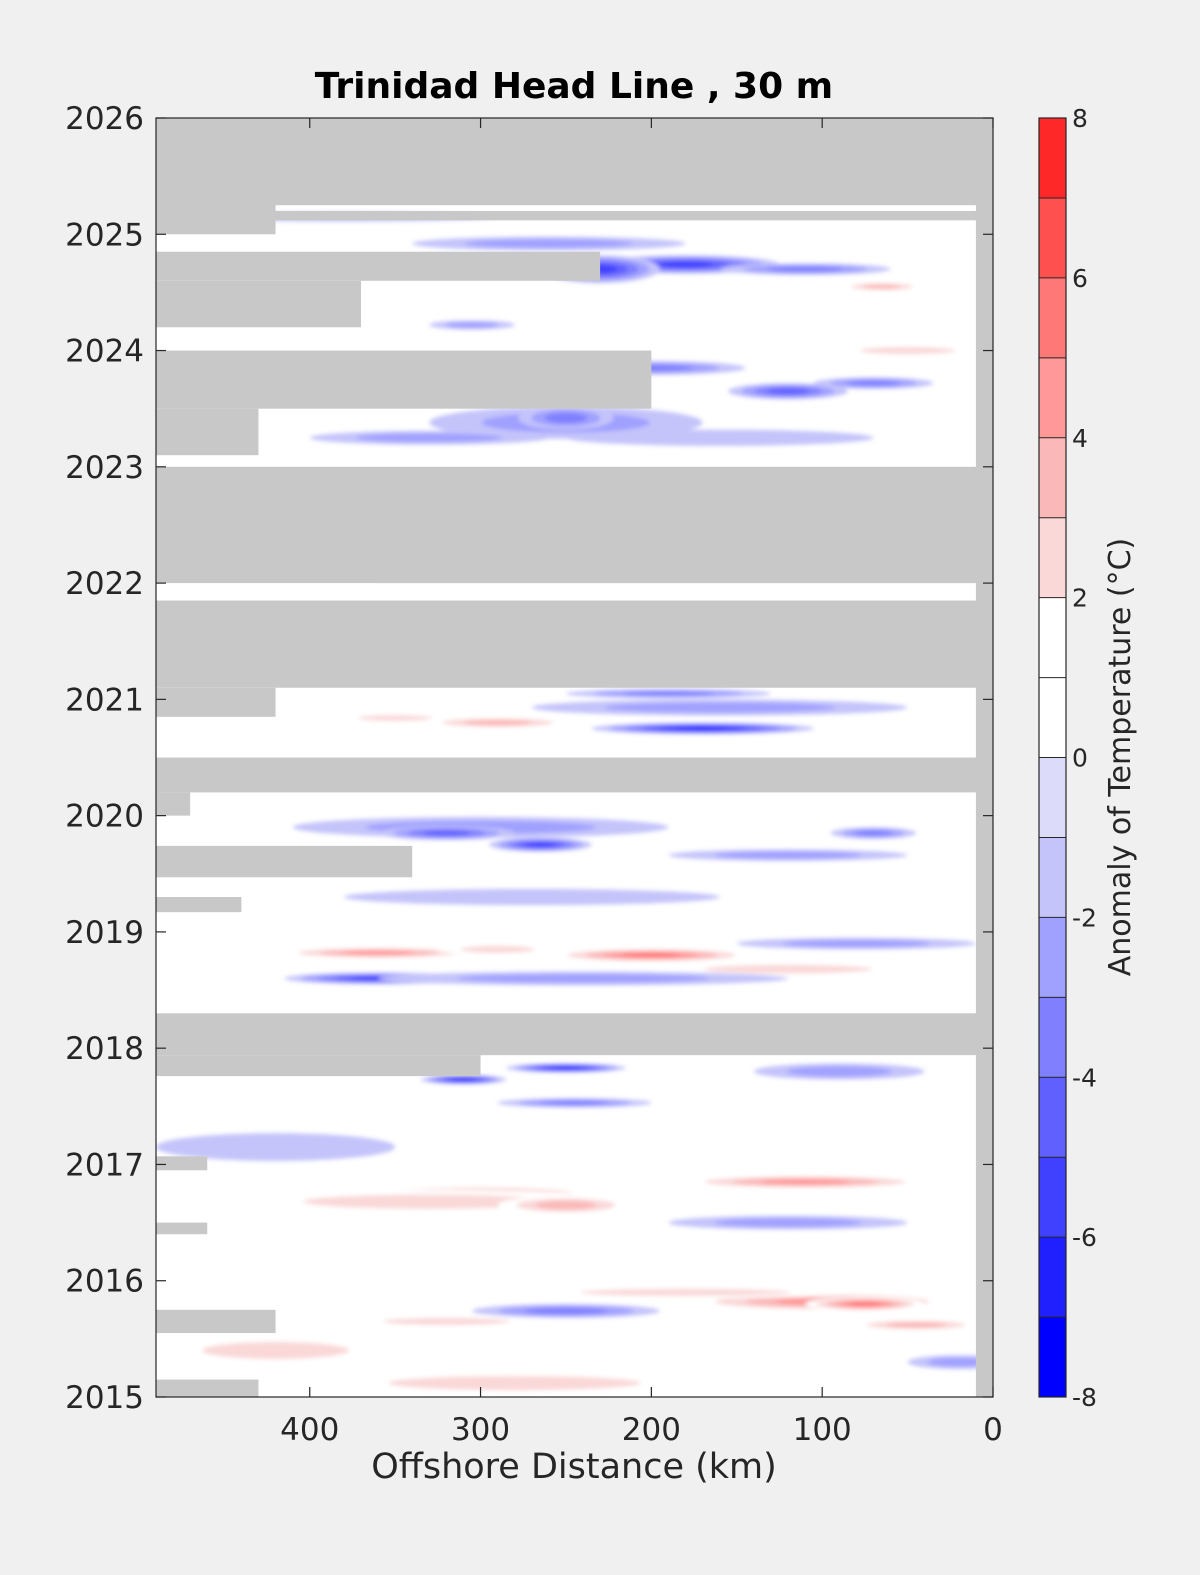  Describe the element at coordinates (1080, 438) in the screenshot. I see `colorbar-tick-label: 4` at that location.